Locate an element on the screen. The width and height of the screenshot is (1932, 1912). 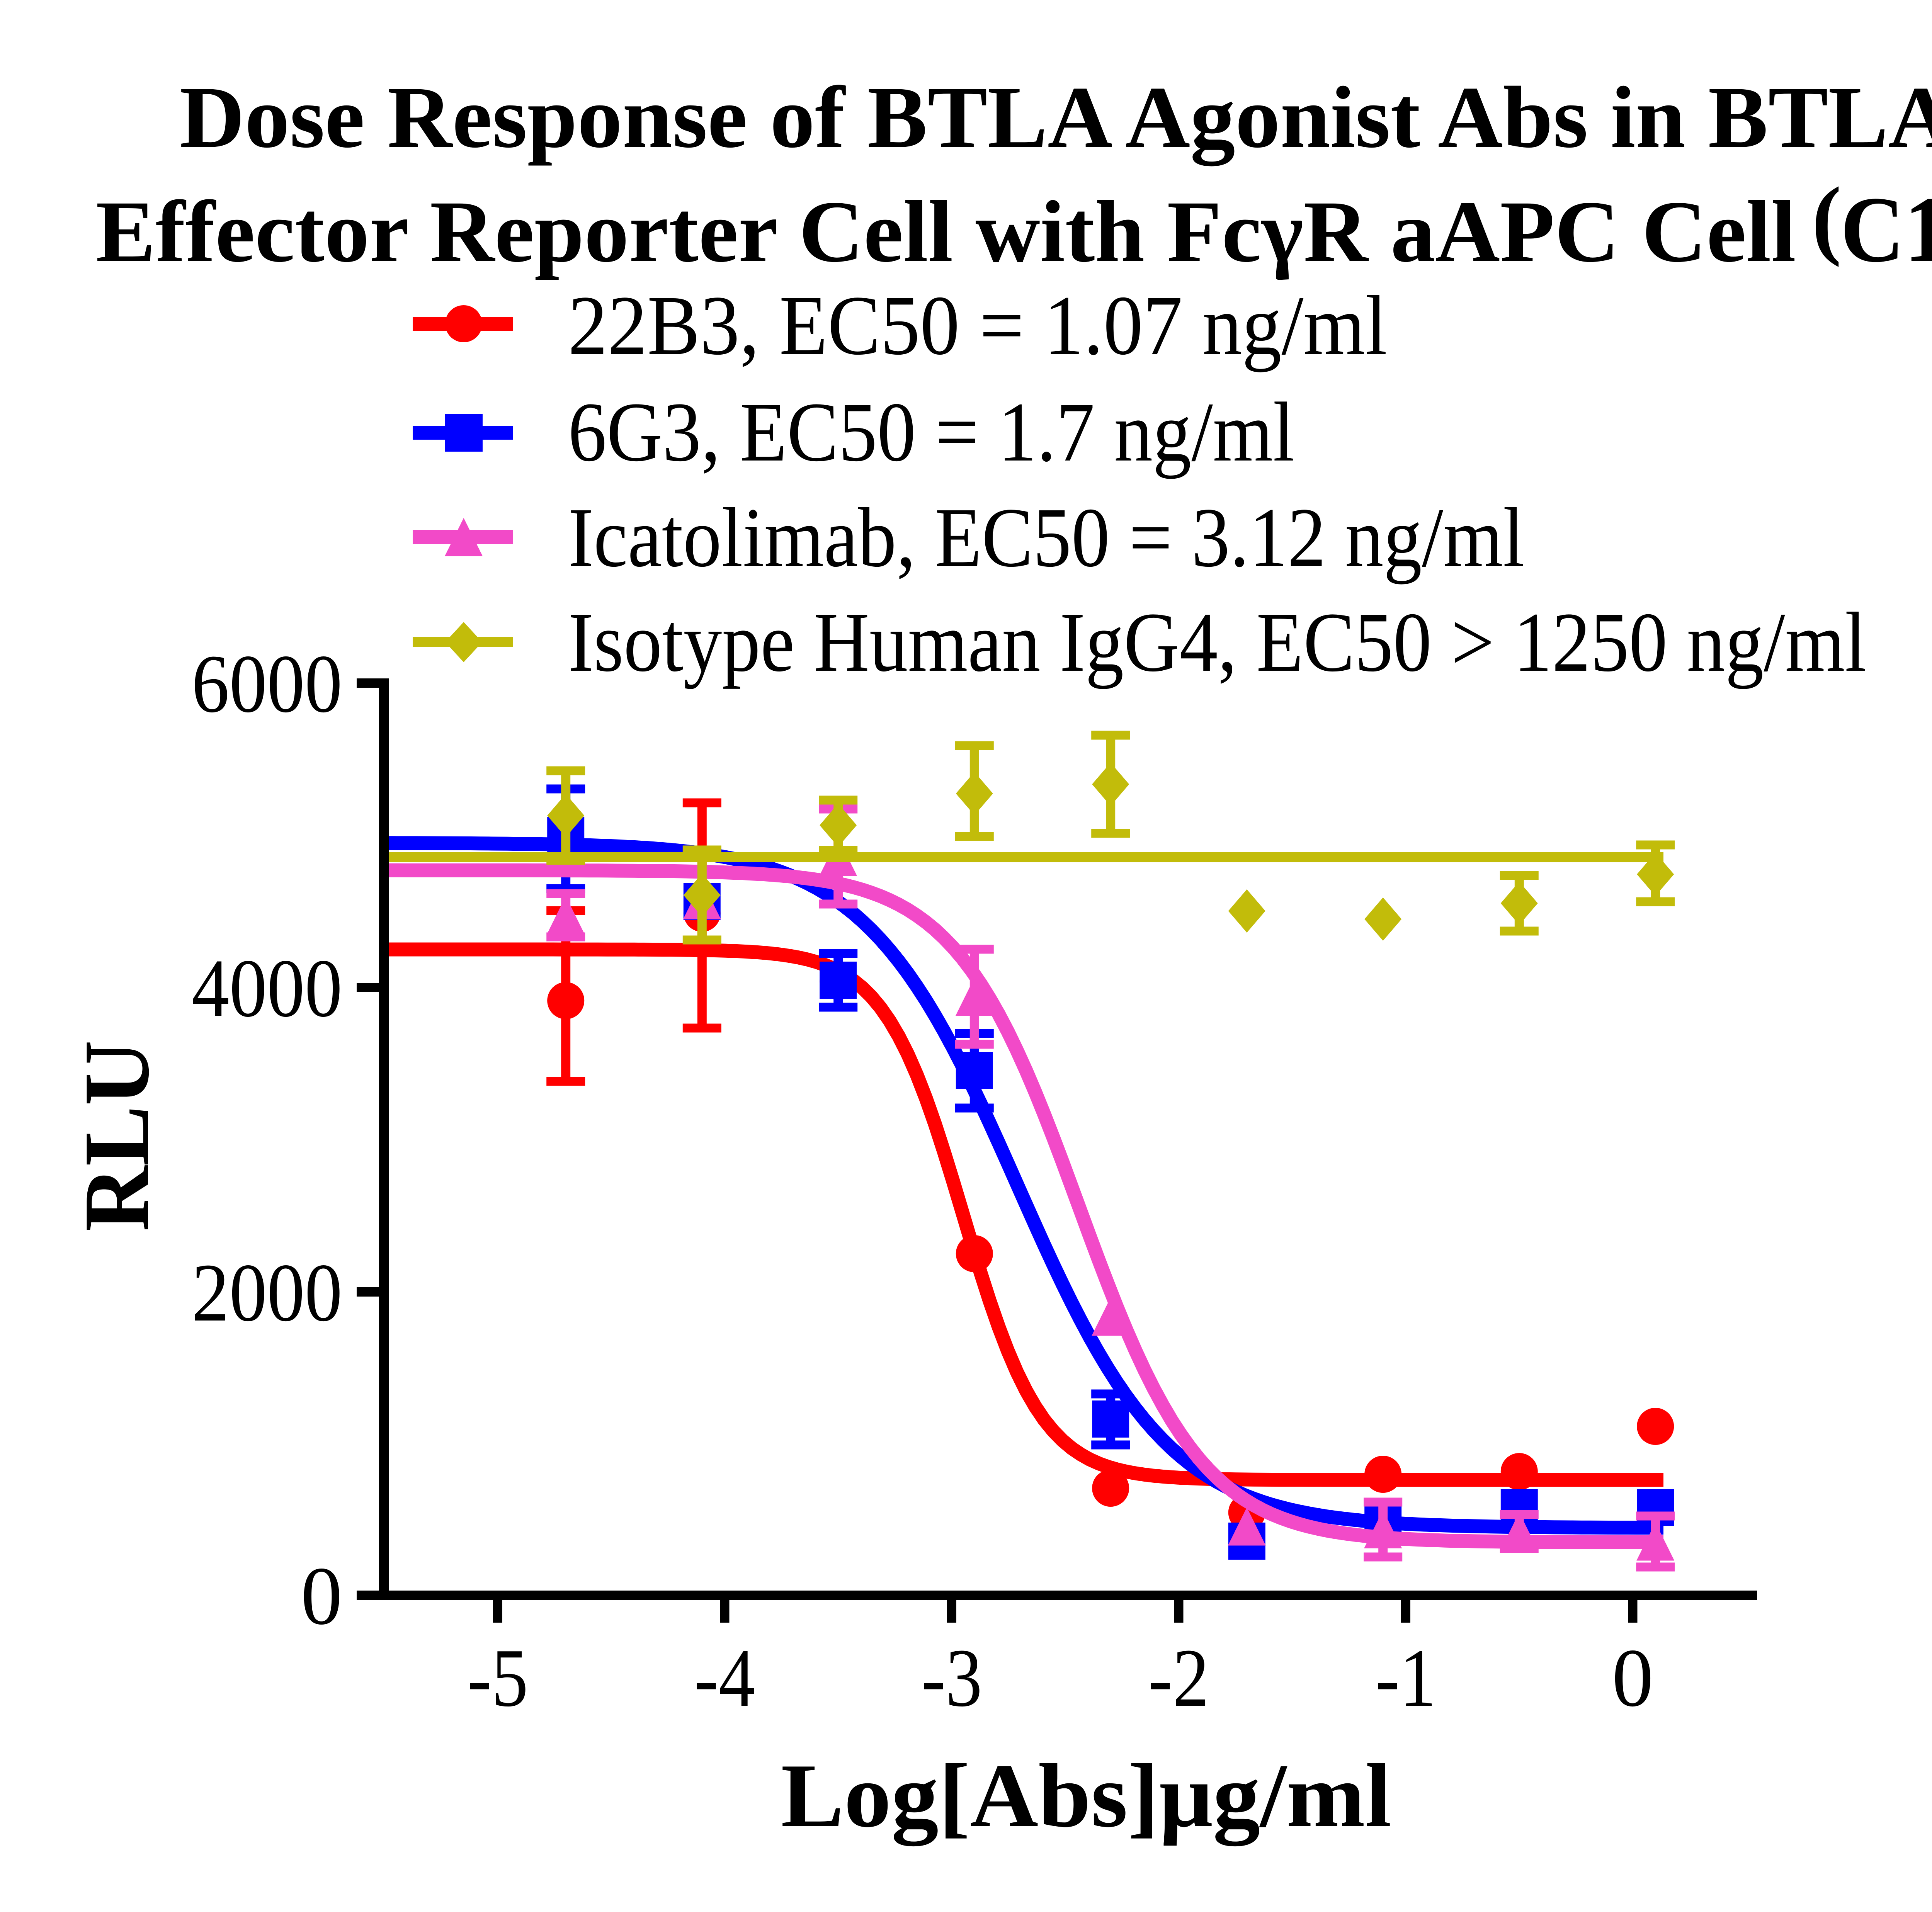
svg-text: 6G3, EC50 = 1.7 ng/ml is located at coordinates (931, 432).